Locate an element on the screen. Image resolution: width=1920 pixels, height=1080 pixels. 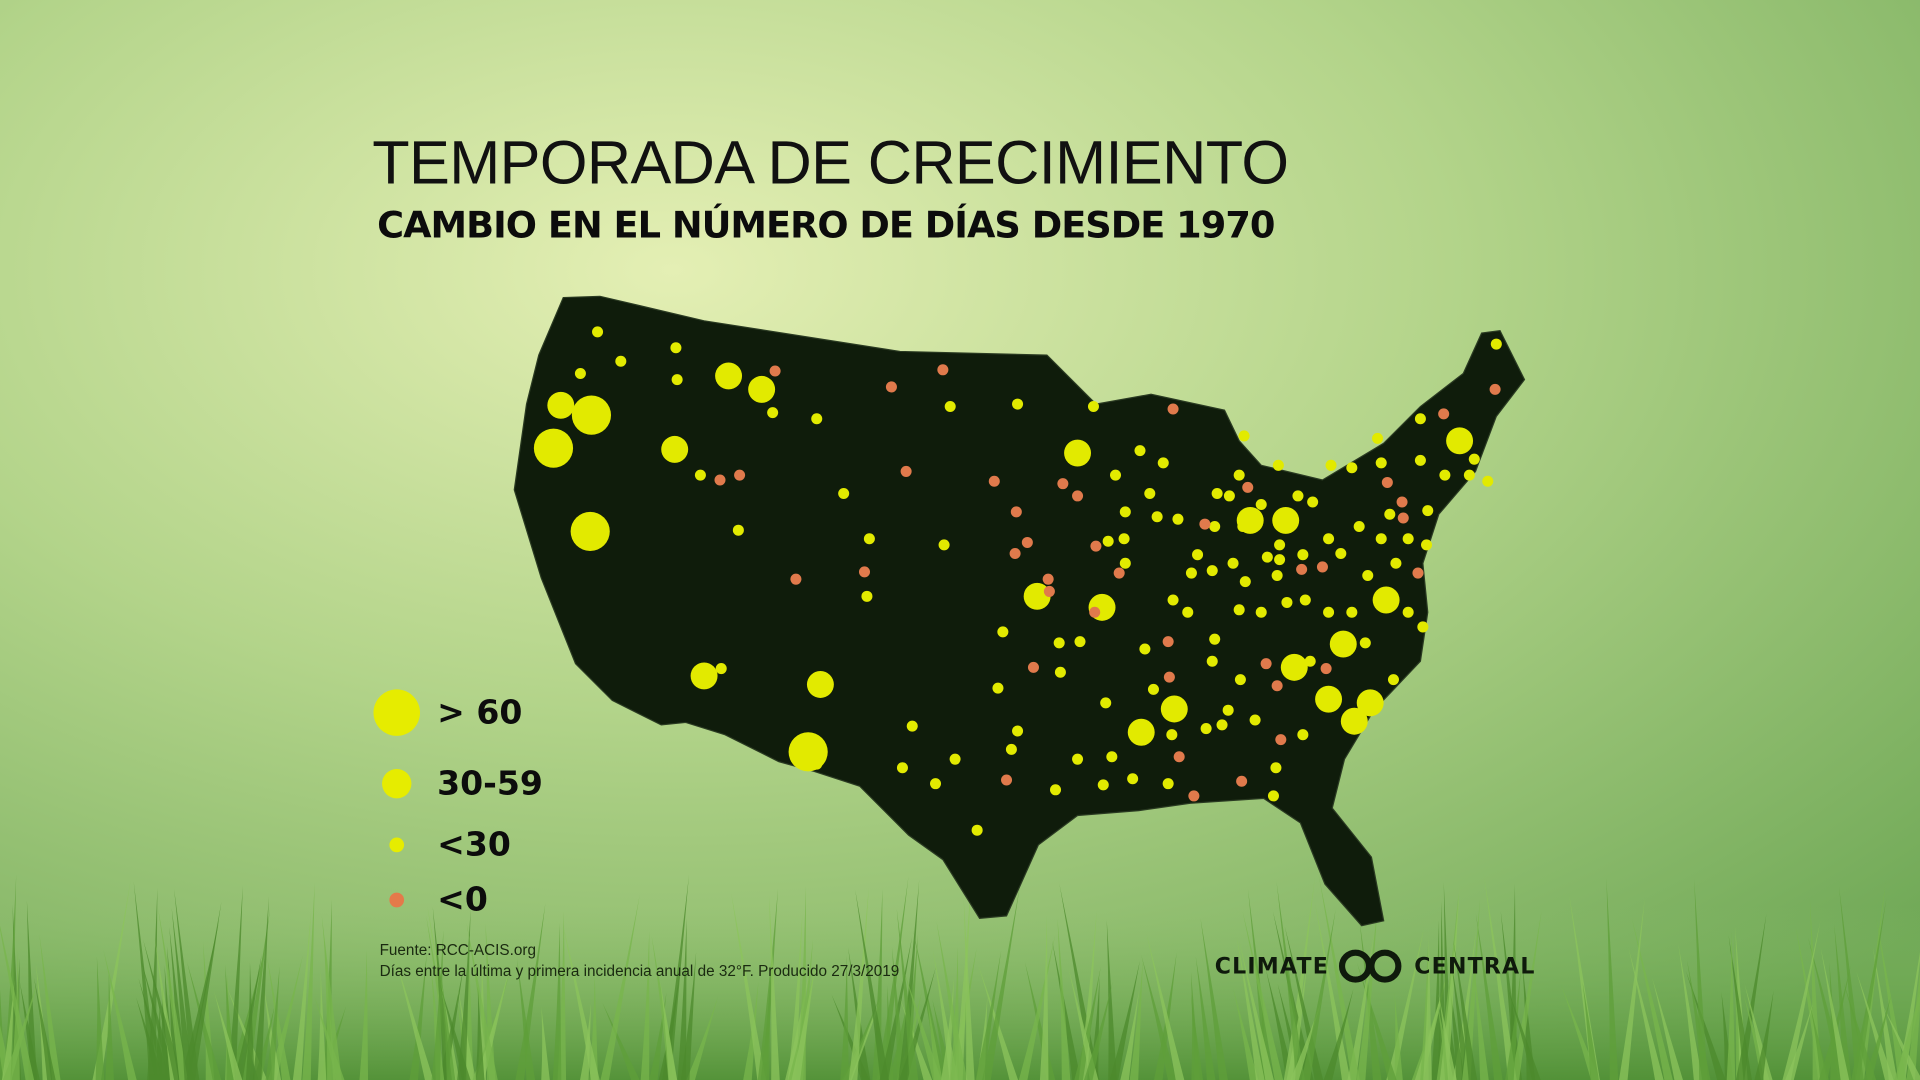
logo: CLIMATE CENTRAL is located at coordinates (1374, 966).